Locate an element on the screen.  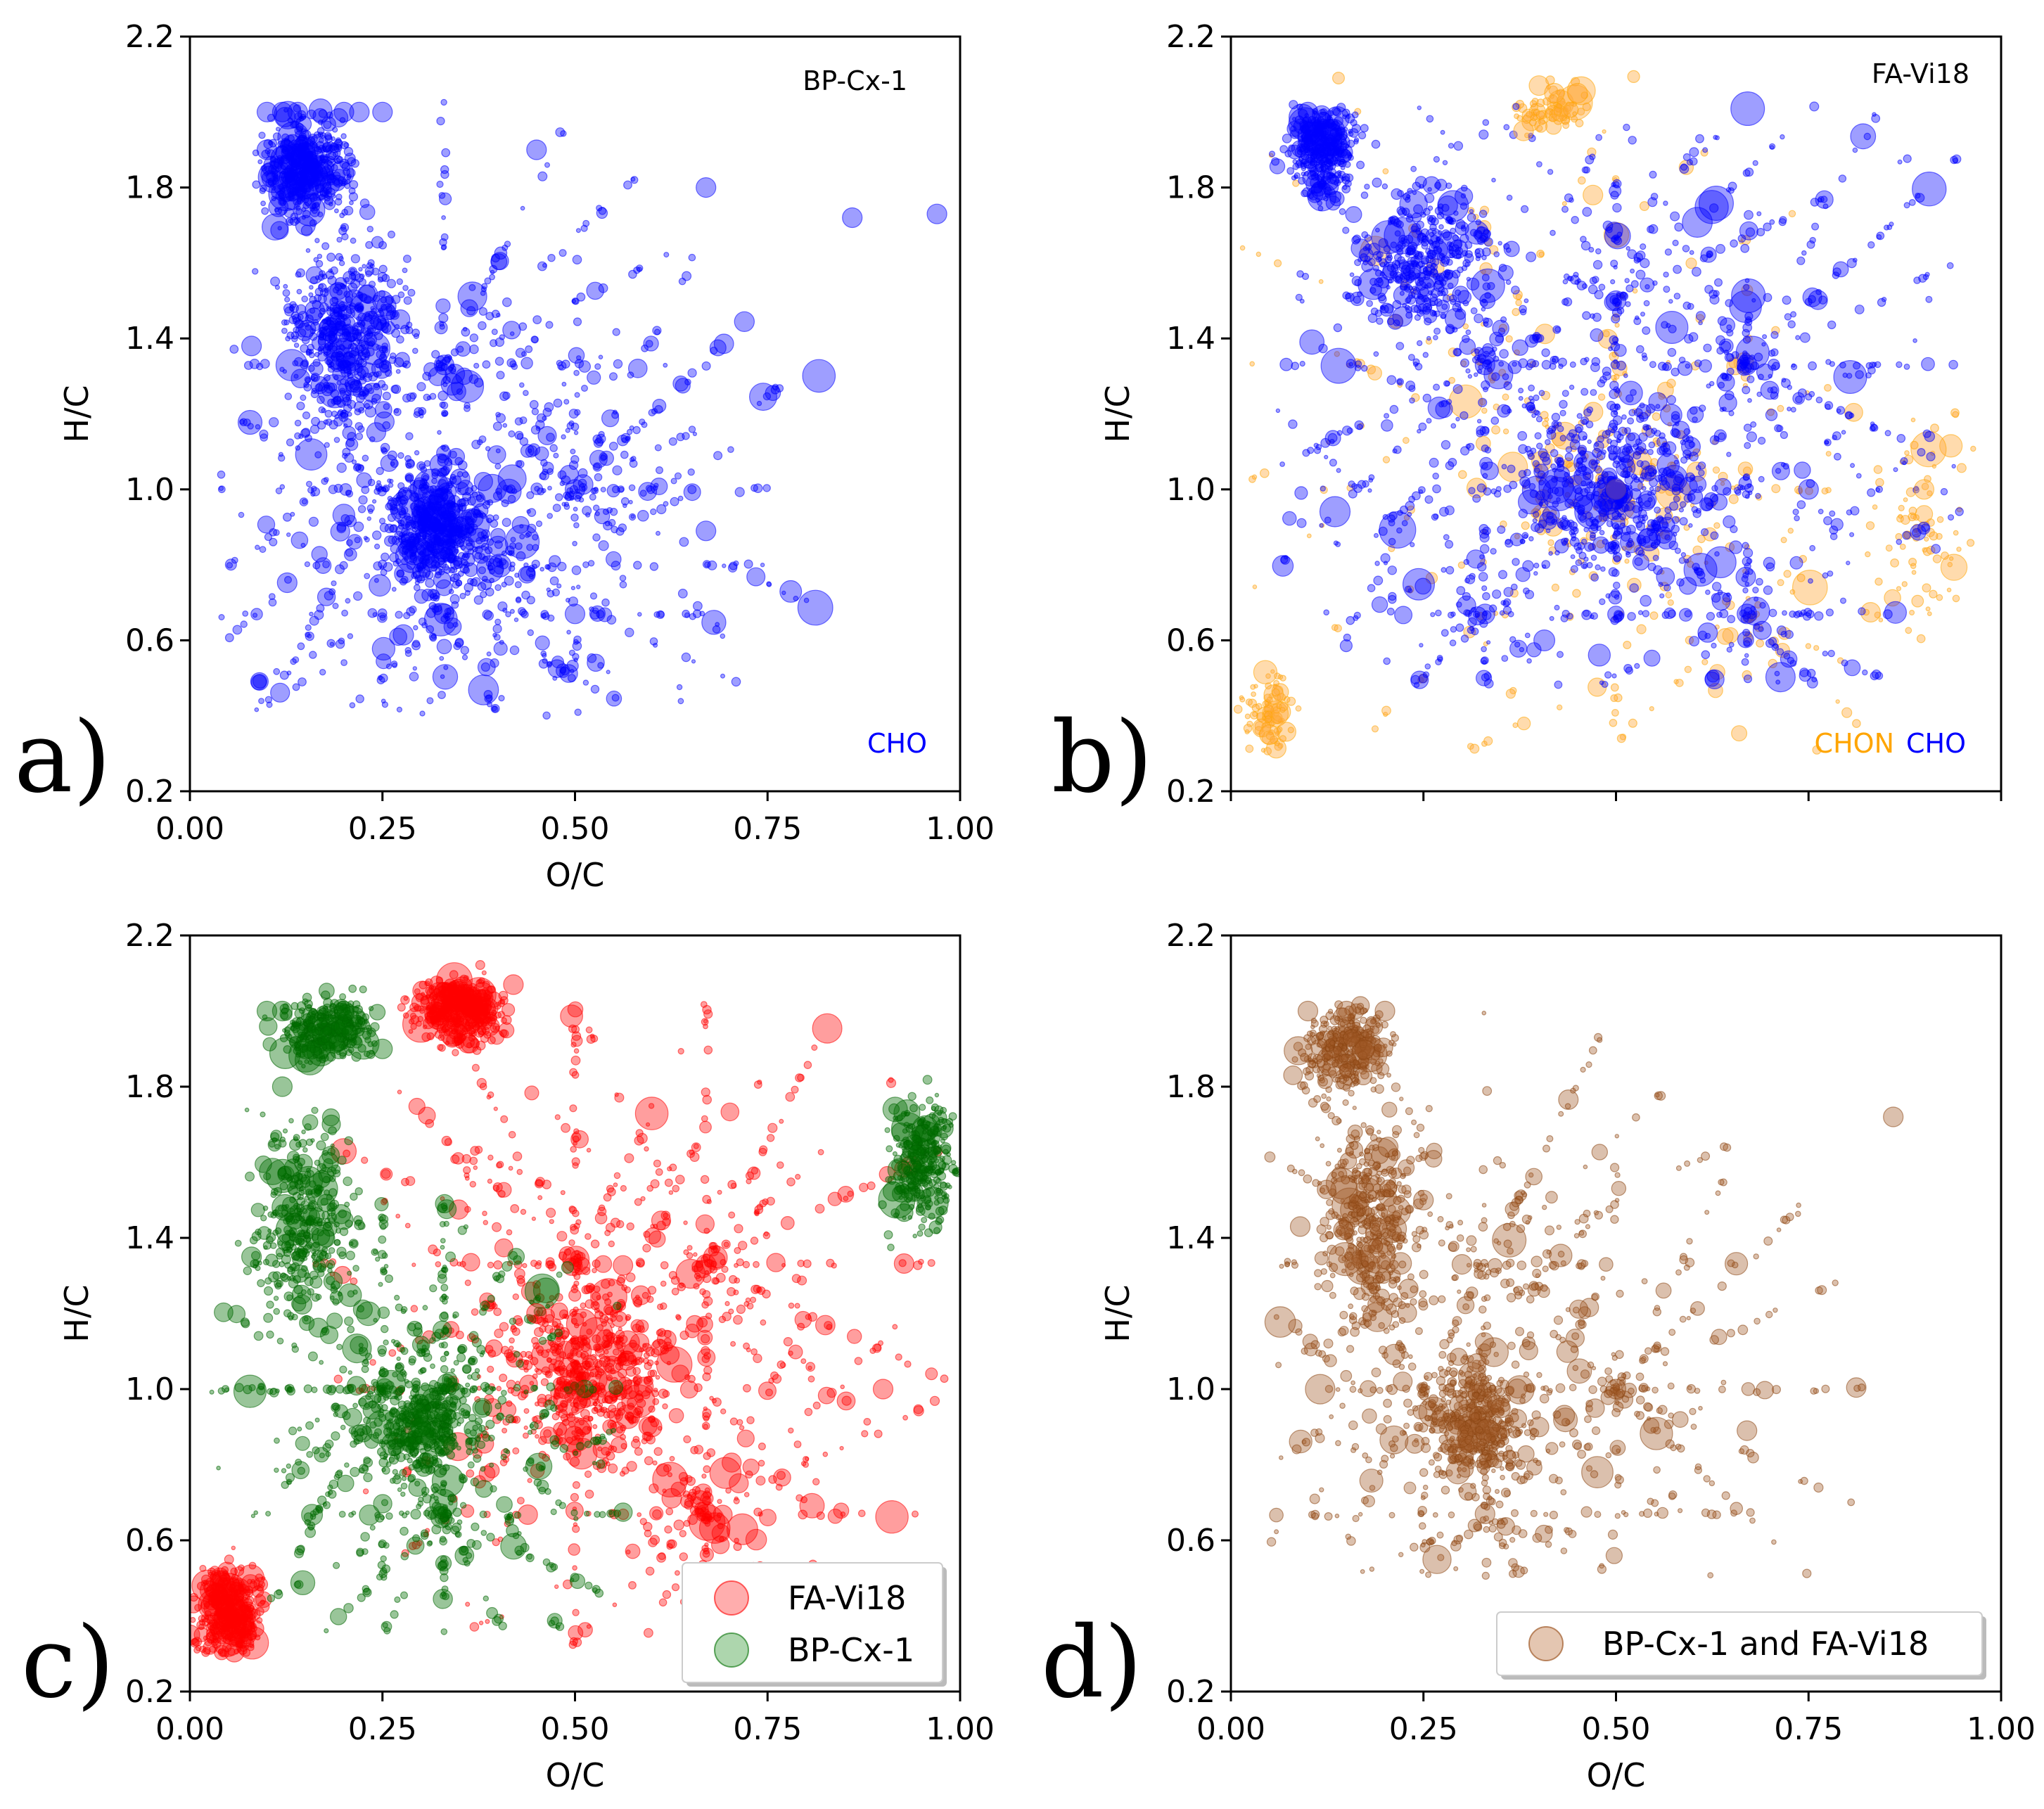
group-label: CHO is located at coordinates (897, 743).